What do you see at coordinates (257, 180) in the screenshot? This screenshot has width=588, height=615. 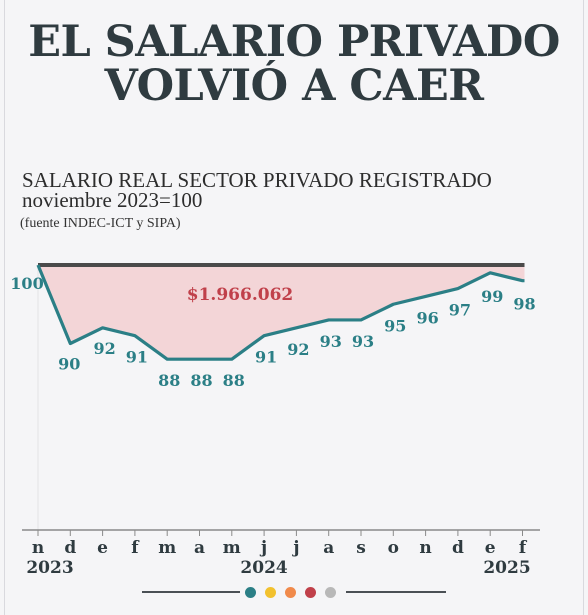 I see `subtitle-line-1: SALARIO REAL SECTOR PRIVADO REGISTRADO` at bounding box center [257, 180].